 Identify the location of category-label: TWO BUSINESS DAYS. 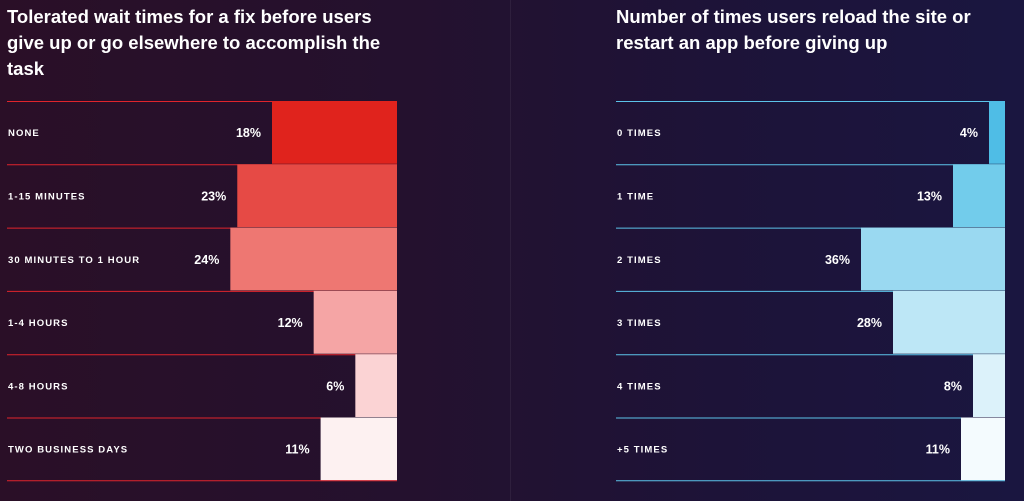
(68, 450).